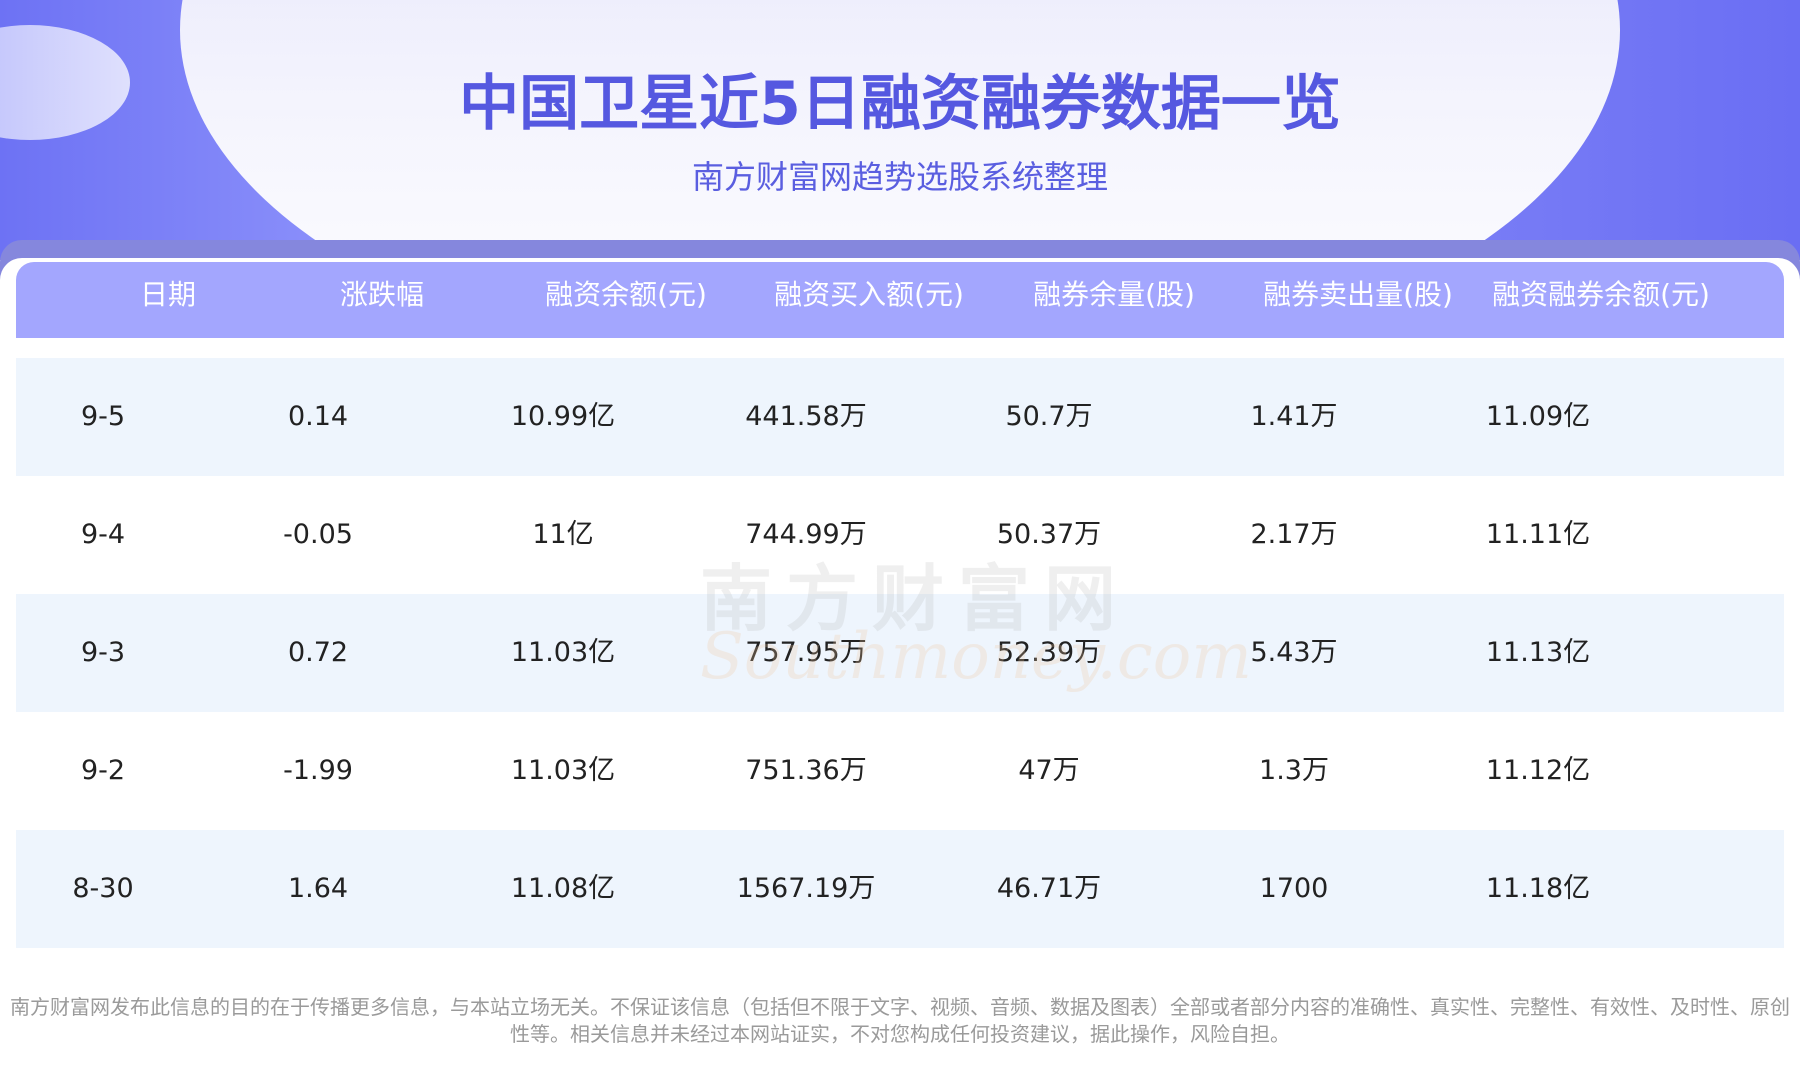  Describe the element at coordinates (1294, 652) in the screenshot. I see `table-cell: 5.43万` at that location.